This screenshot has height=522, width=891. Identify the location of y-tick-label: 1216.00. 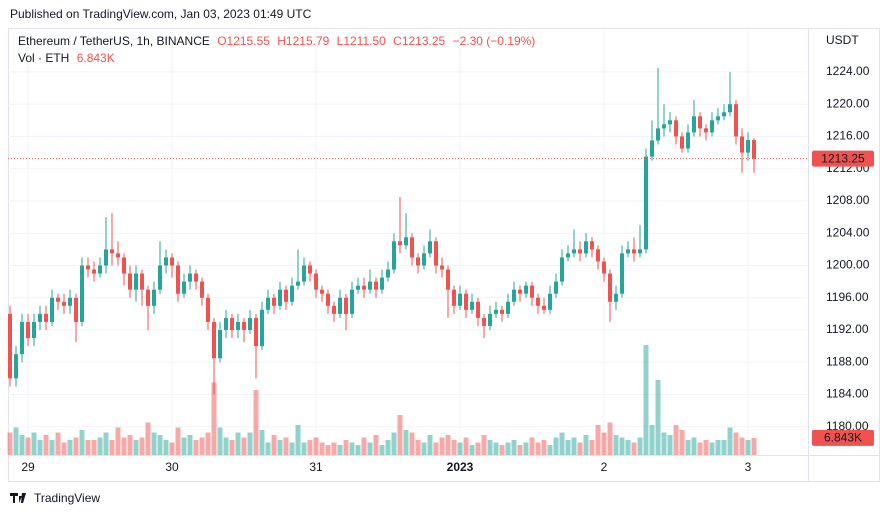
(848, 136).